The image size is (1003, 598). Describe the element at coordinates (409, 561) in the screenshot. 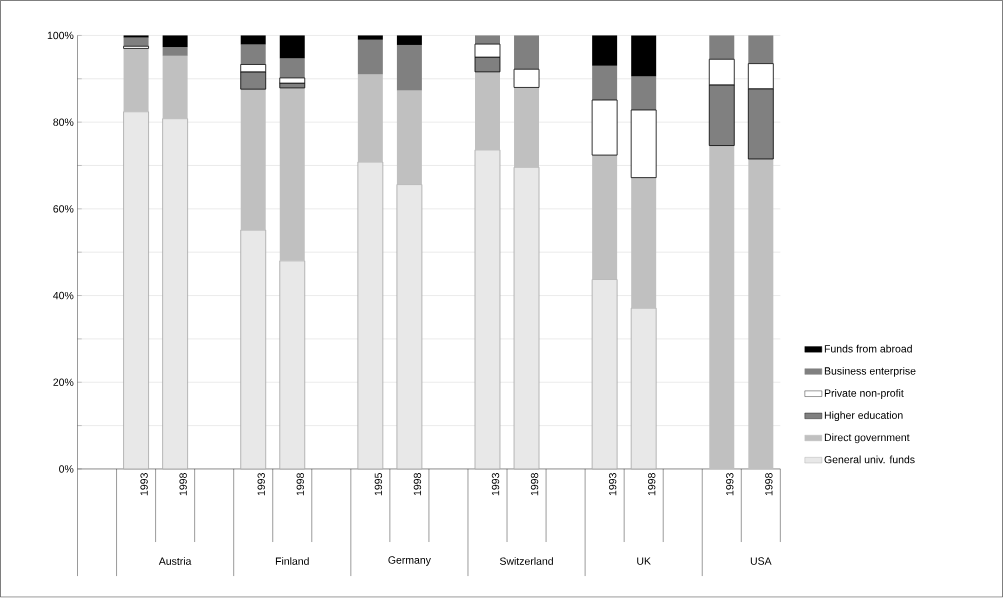

I see `text: Germany` at that location.